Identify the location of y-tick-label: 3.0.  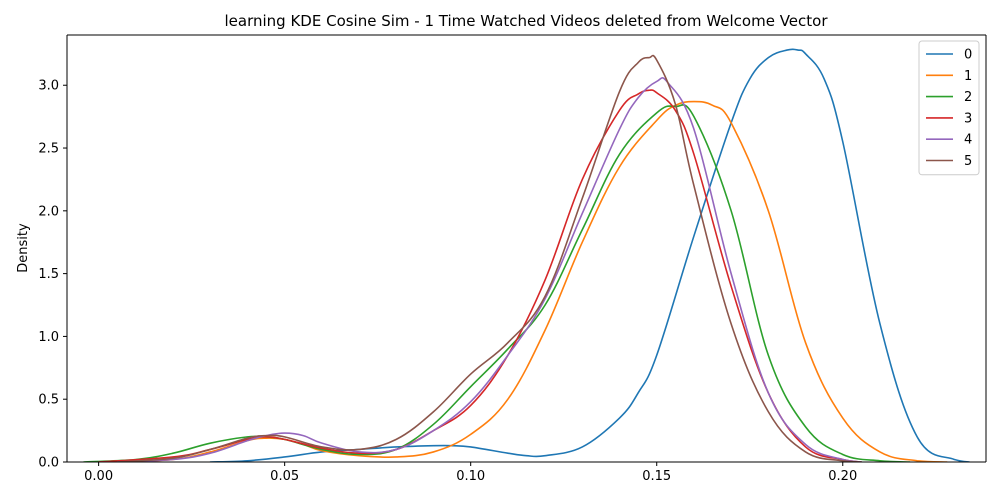
(48, 86).